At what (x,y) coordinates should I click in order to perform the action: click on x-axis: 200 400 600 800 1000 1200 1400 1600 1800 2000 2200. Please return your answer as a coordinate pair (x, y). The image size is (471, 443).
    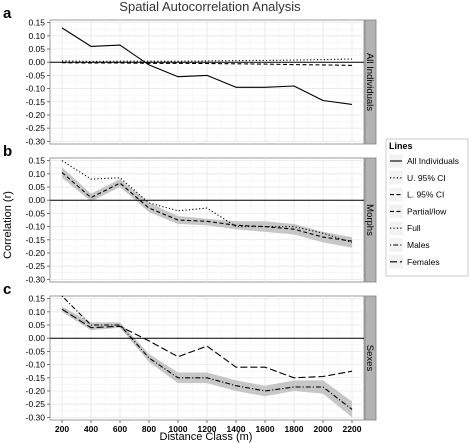
    Looking at the image, I should click on (208, 427).